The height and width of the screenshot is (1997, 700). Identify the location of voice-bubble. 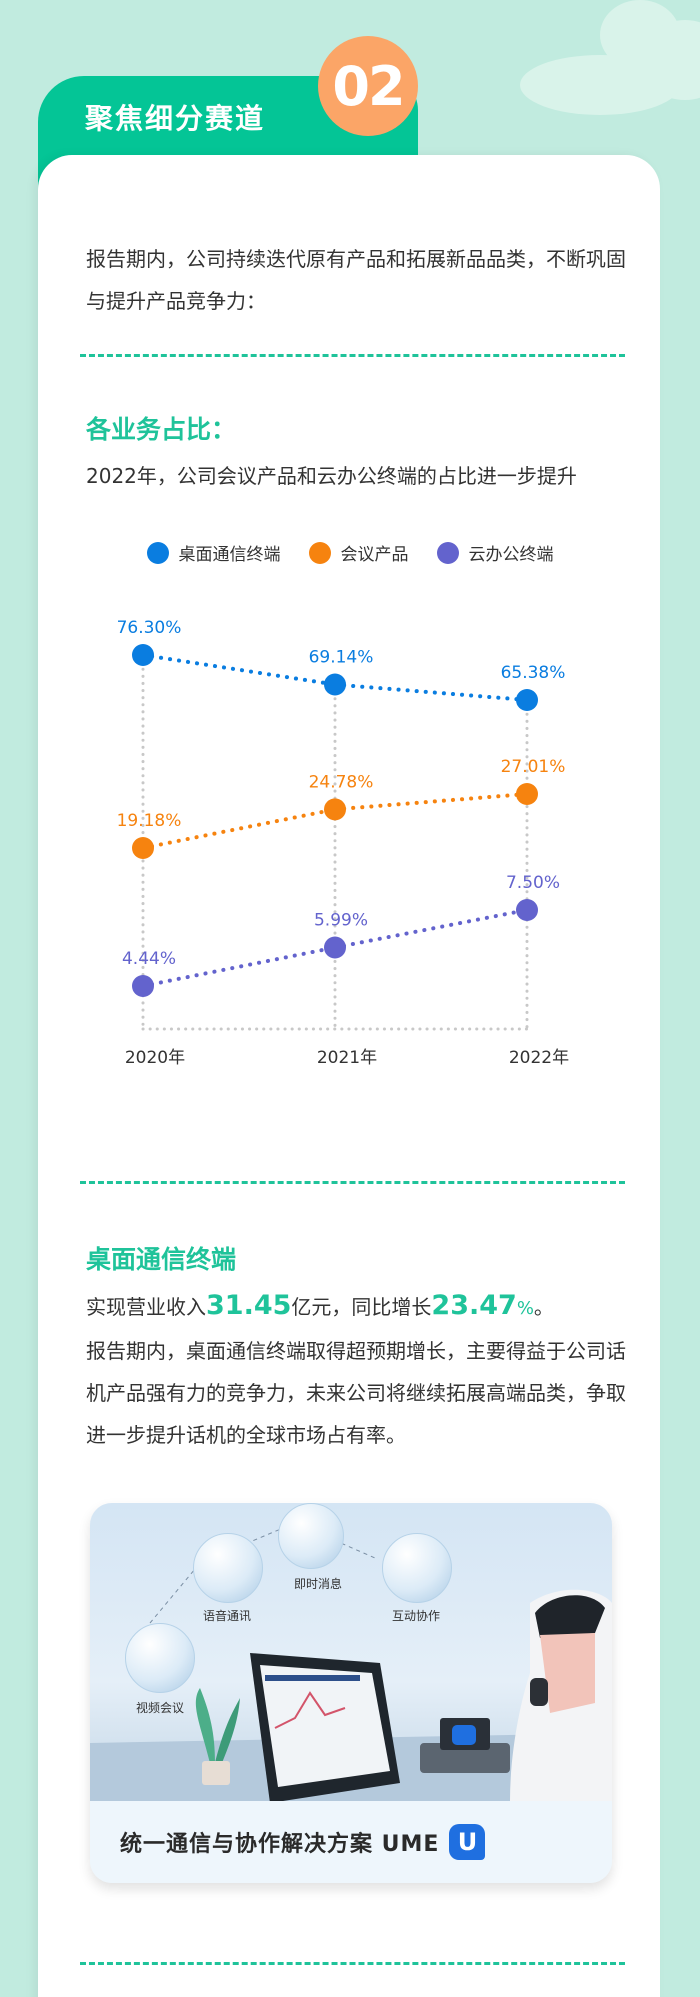
(228, 1568).